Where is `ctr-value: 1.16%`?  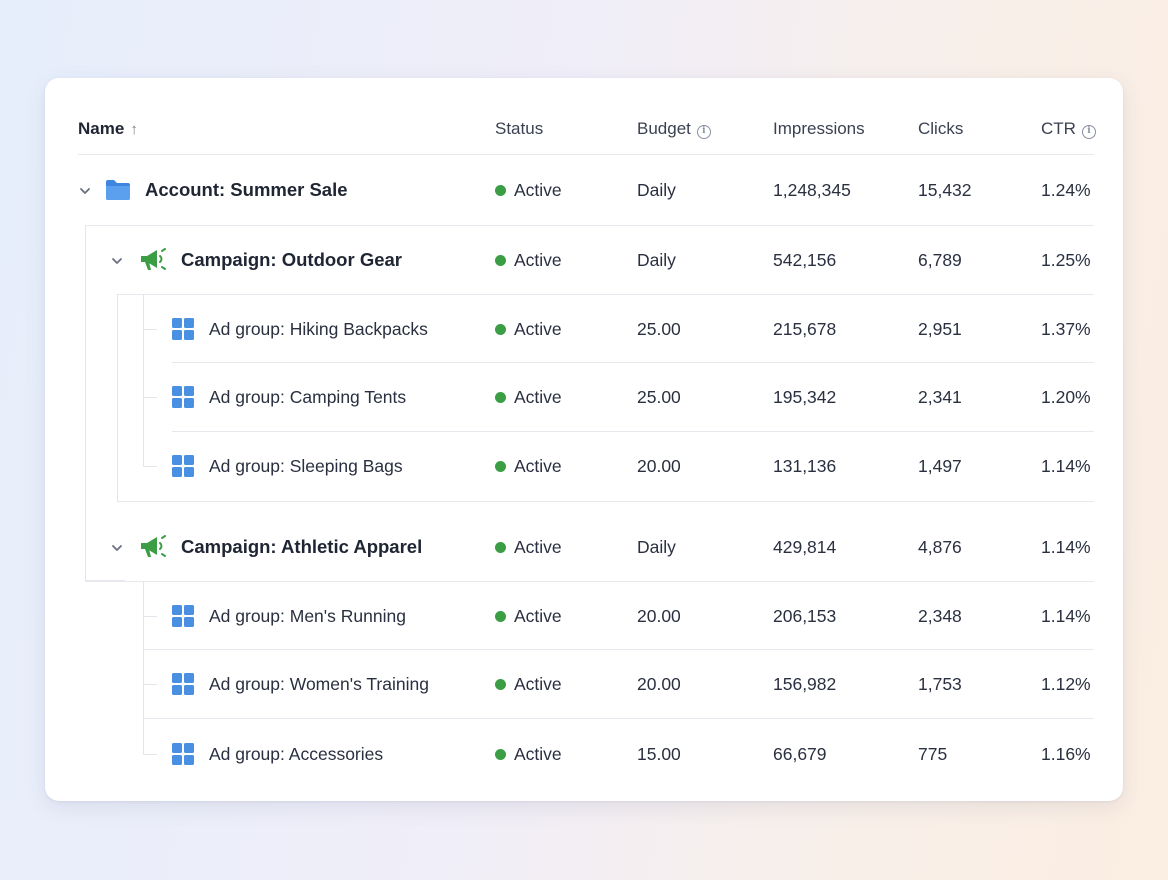
ctr-value: 1.16% is located at coordinates (1066, 754).